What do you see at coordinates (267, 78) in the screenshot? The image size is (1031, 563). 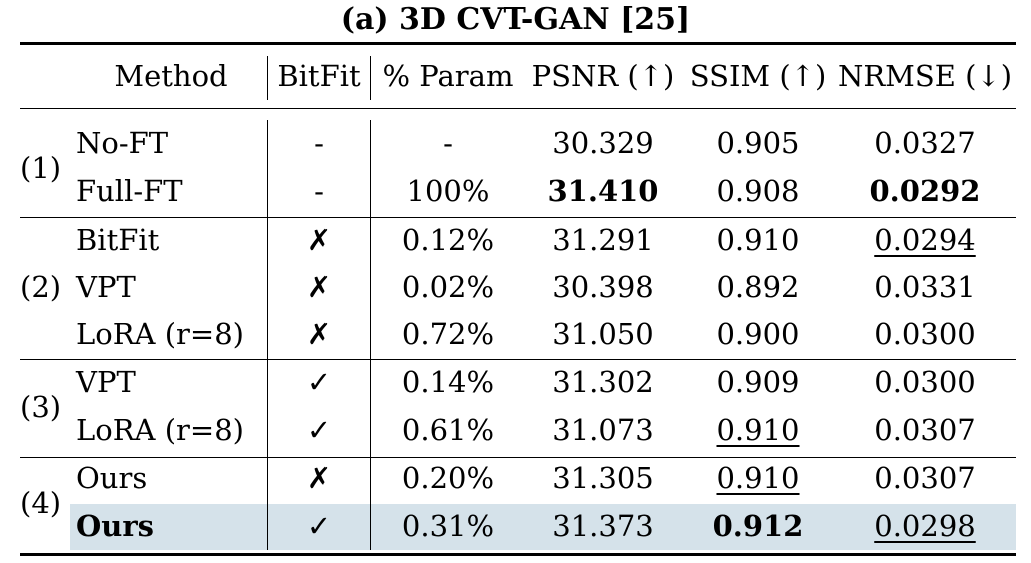 I see `vrule-method-bitfit` at bounding box center [267, 78].